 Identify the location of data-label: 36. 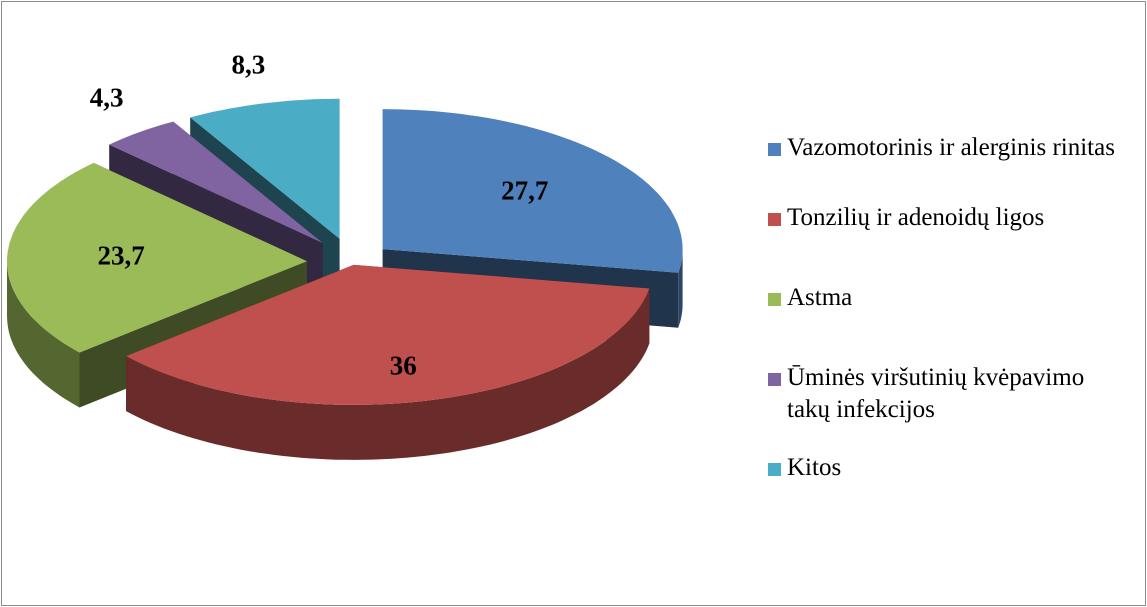
(403, 366).